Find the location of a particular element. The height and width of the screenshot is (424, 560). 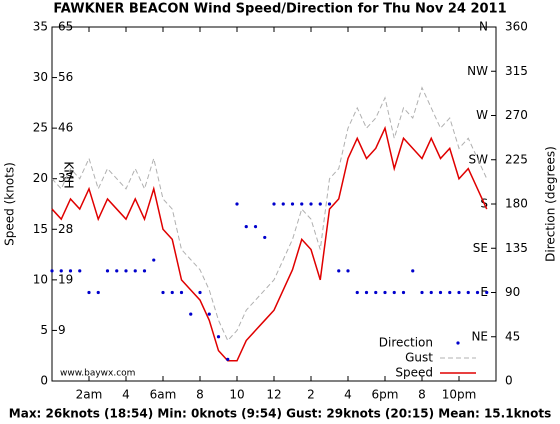

y2-tick-label: 360 is located at coordinates (516, 27).